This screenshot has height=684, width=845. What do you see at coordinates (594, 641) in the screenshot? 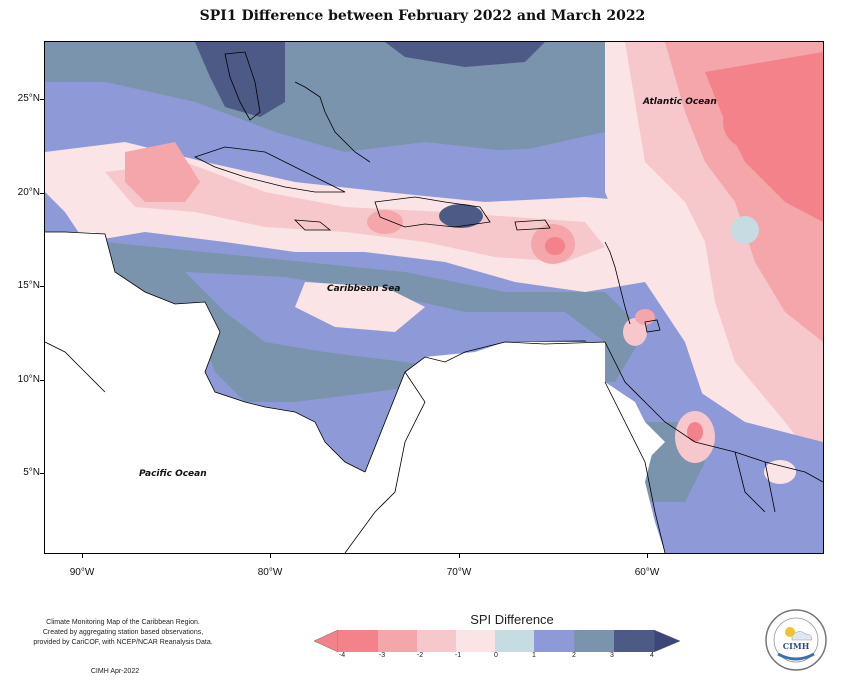
I see `legend-swatch-p2` at bounding box center [594, 641].